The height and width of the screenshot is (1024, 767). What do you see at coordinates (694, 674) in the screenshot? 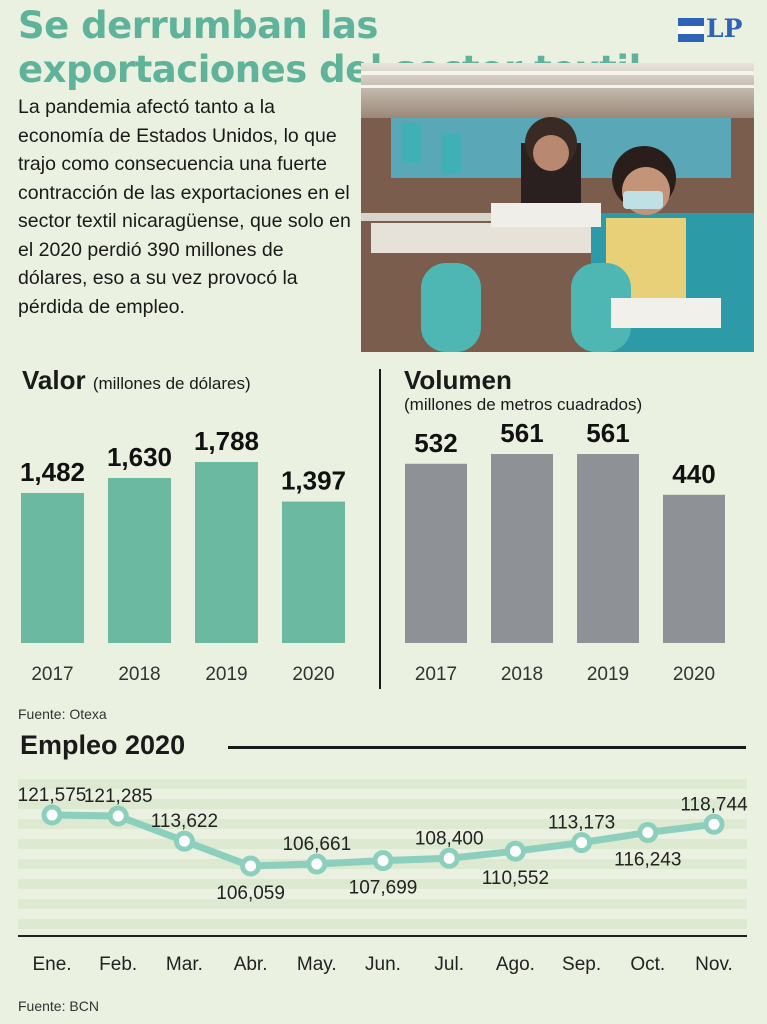
I see `volumen-year-label: 2020` at bounding box center [694, 674].